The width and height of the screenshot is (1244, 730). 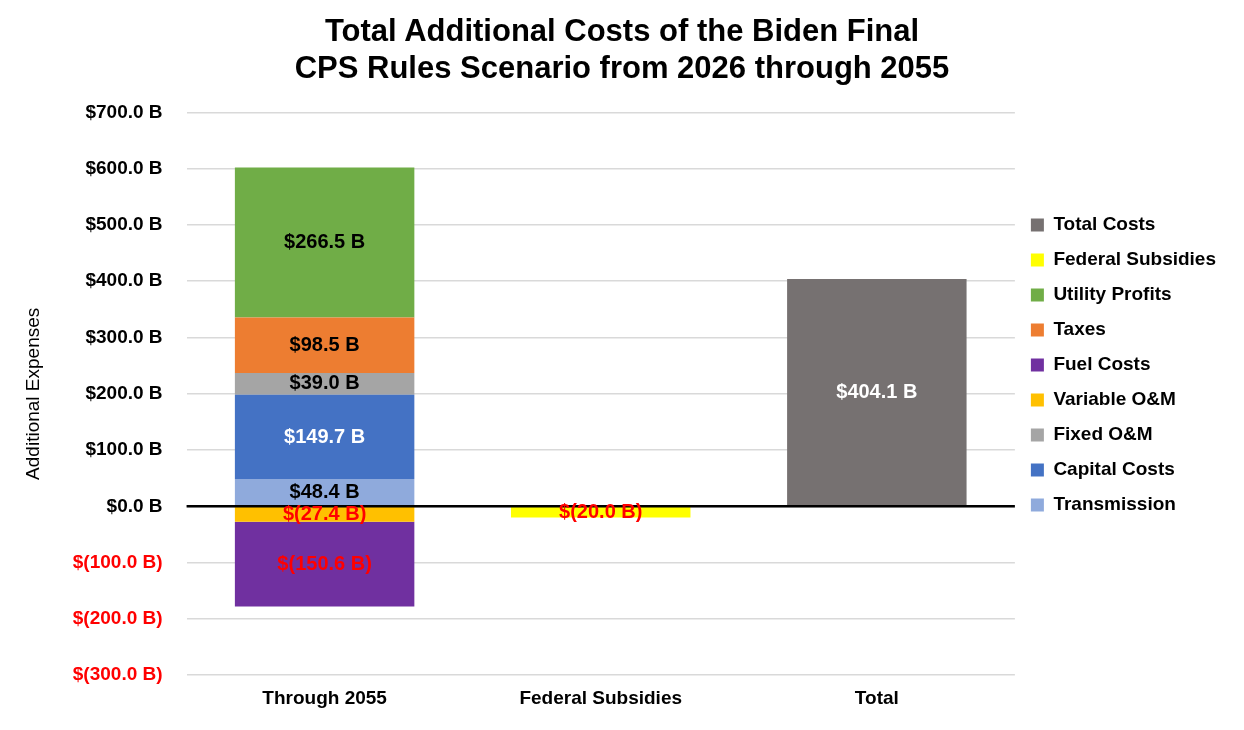 I want to click on legend-label: Transmission, so click(x=1114, y=504).